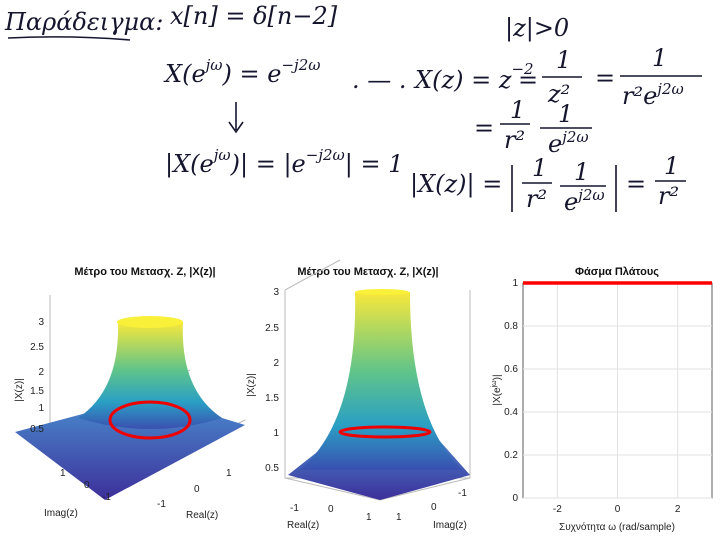 The image size is (720, 540). What do you see at coordinates (473, 77) in the screenshot?
I see `z-transform: X(z) = z−2` at bounding box center [473, 77].